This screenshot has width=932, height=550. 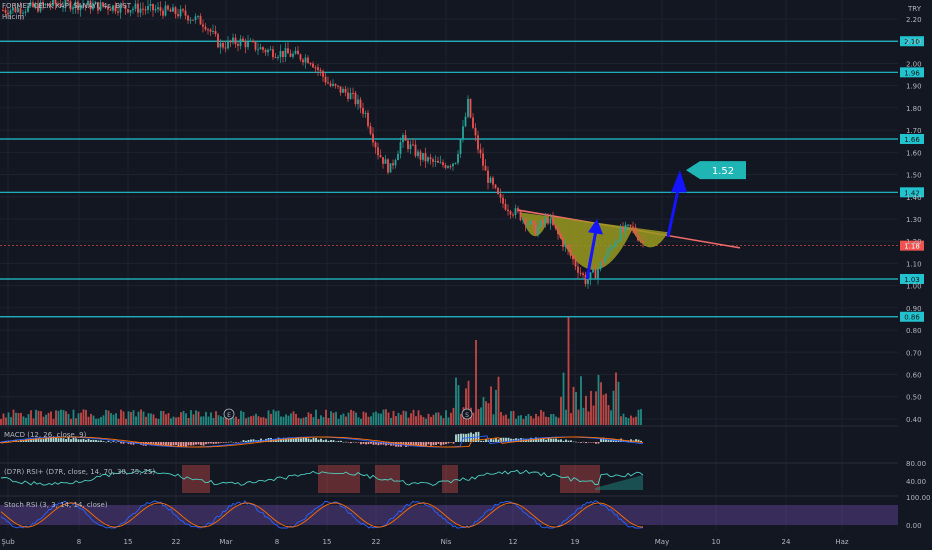 What do you see at coordinates (322, 514) in the screenshot?
I see `stoch-k-line` at bounding box center [322, 514].